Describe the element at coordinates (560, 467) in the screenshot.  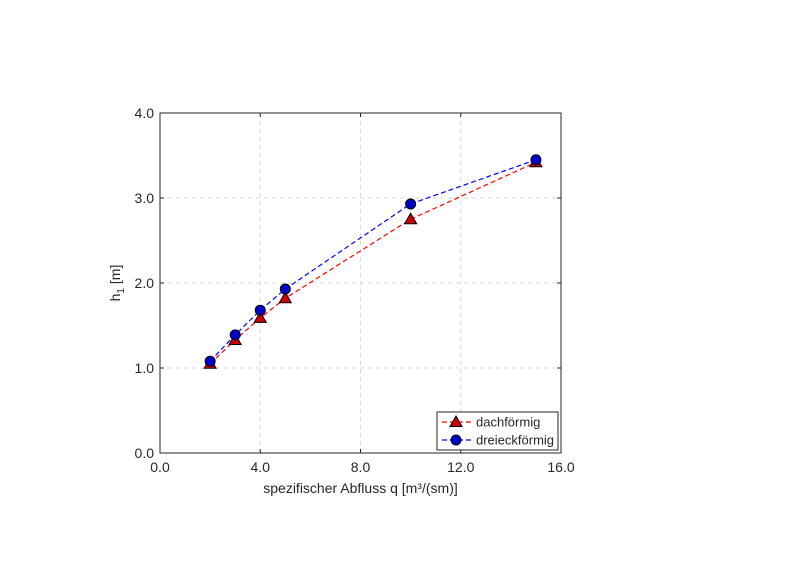
I see `x-tick-label: 16.0` at that location.